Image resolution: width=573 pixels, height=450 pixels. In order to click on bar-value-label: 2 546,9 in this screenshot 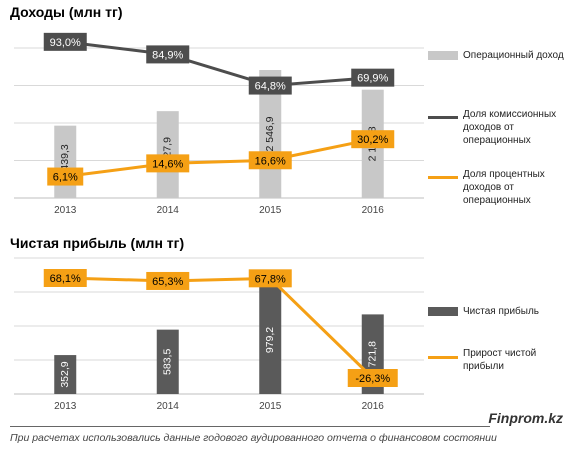, I will do `click(270, 133)`.